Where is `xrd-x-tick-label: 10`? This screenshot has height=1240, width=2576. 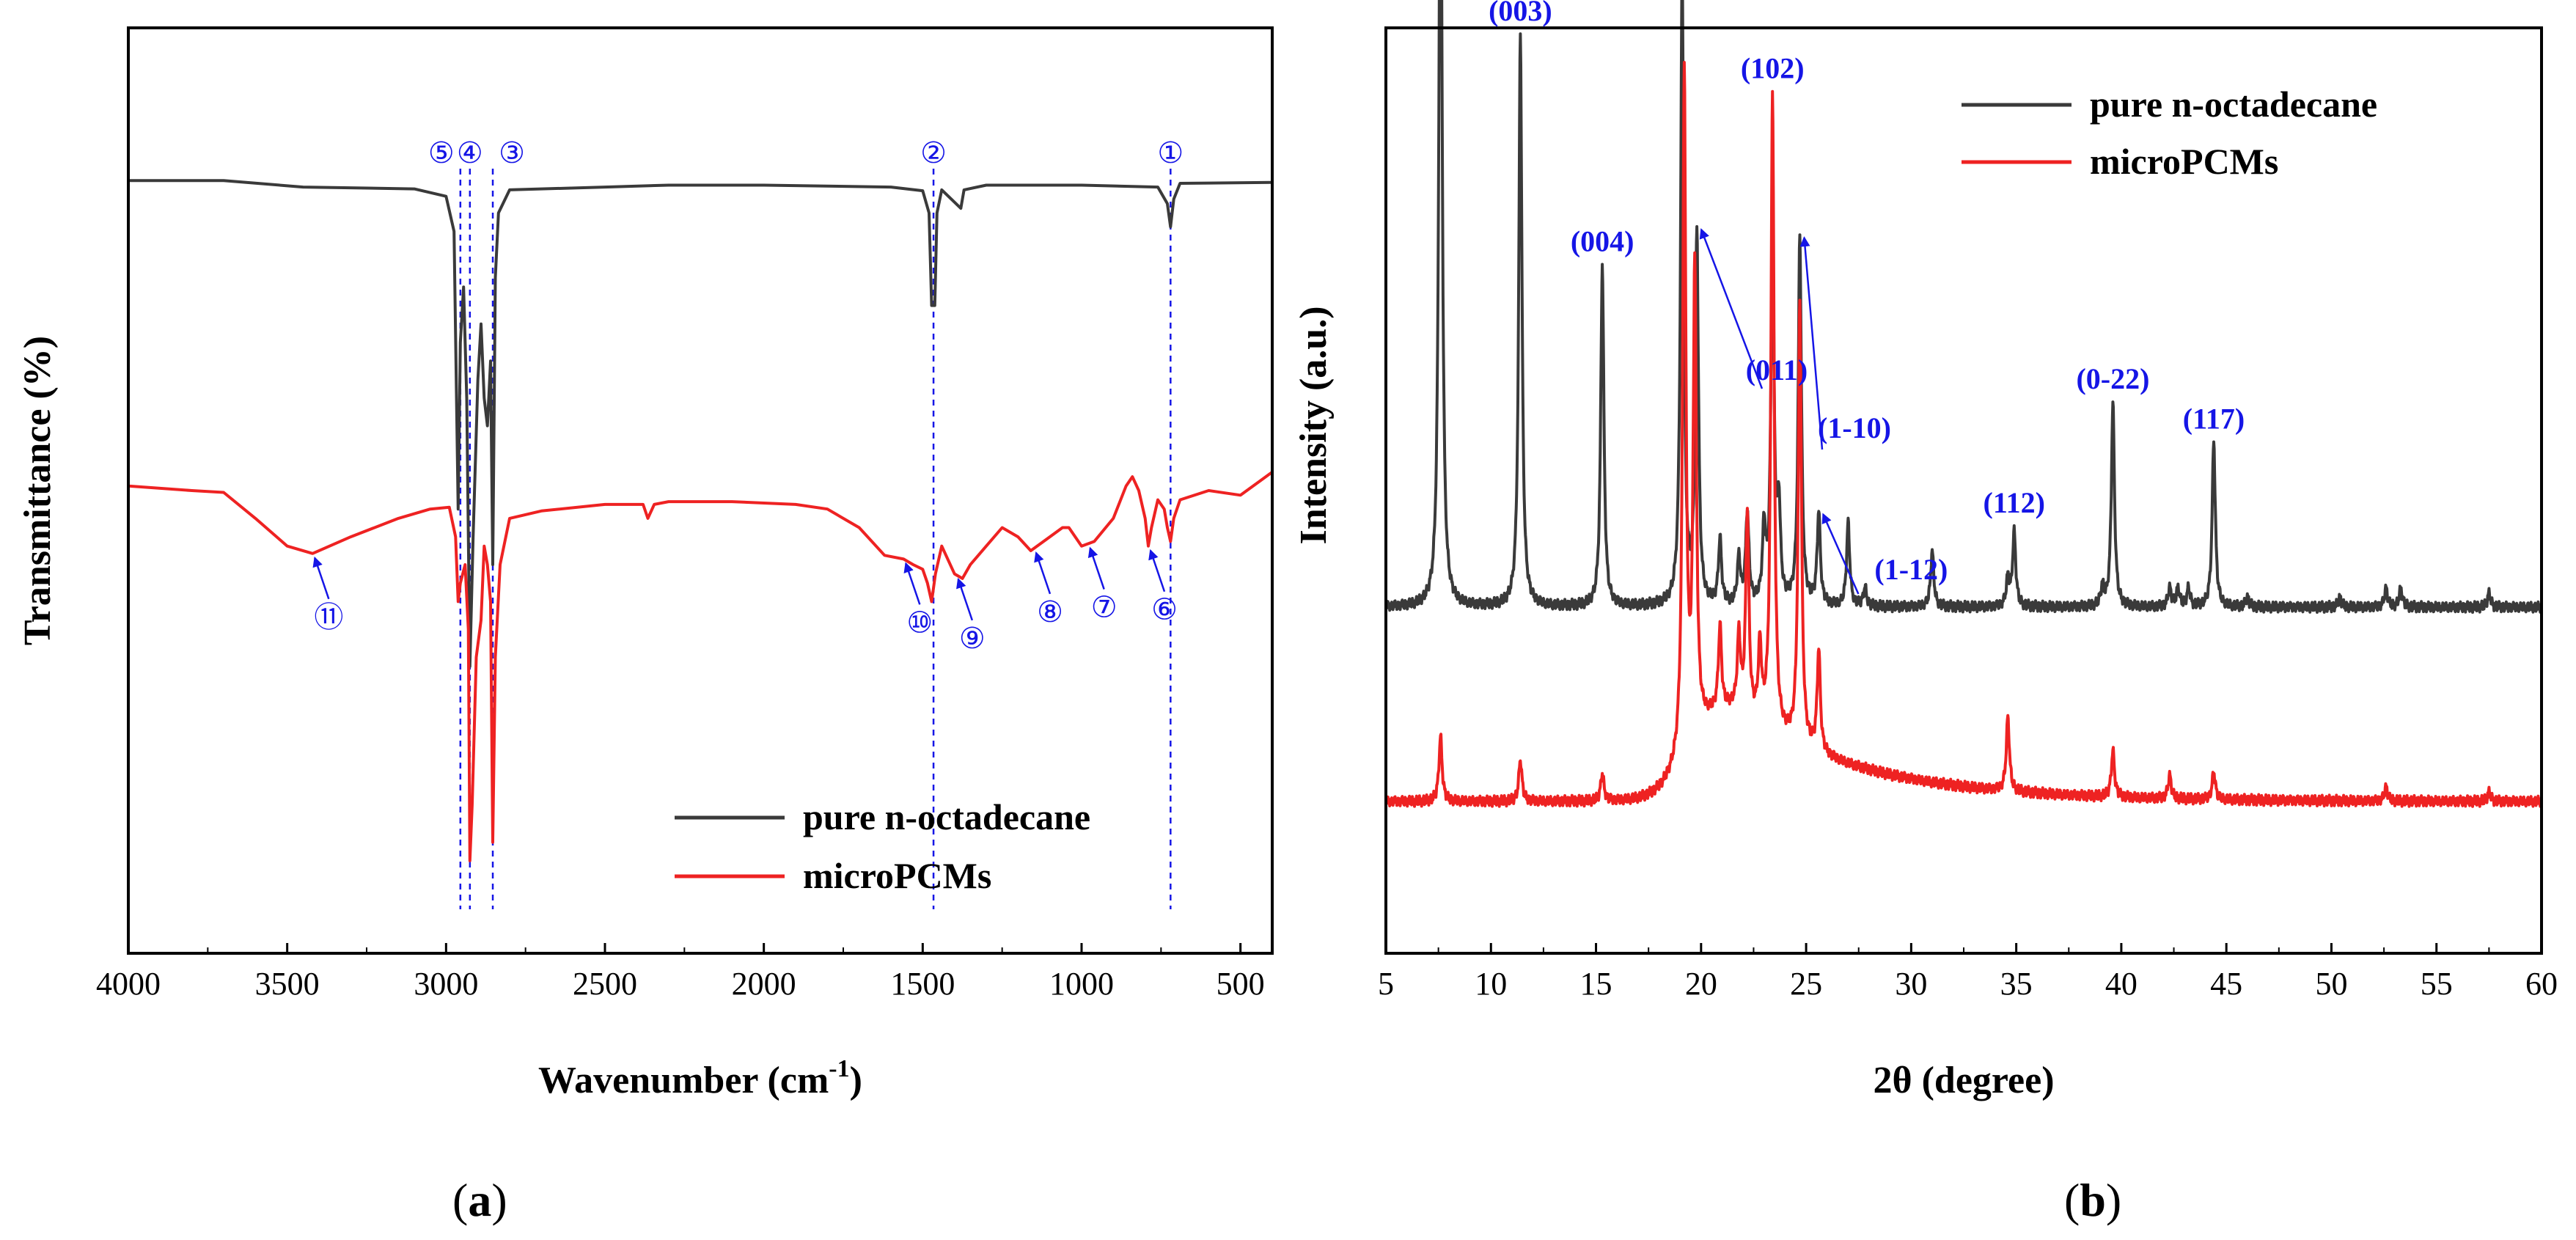
xrd-x-tick-label: 10 is located at coordinates (1491, 984).